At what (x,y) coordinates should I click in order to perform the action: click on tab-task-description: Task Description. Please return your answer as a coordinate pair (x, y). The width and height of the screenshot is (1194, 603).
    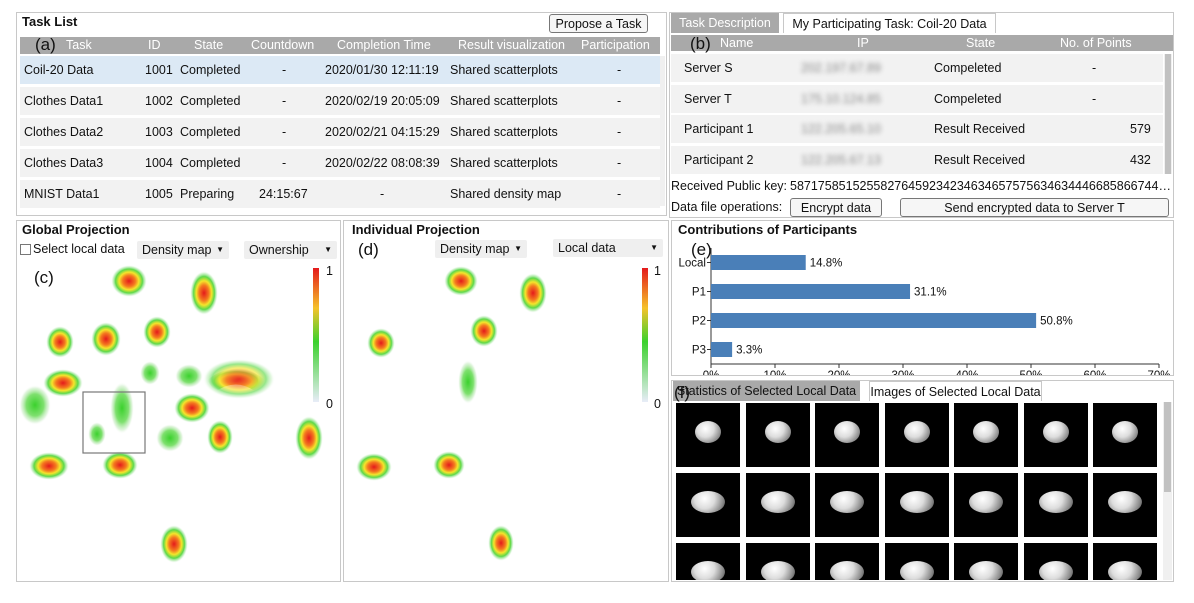
    Looking at the image, I should click on (725, 23).